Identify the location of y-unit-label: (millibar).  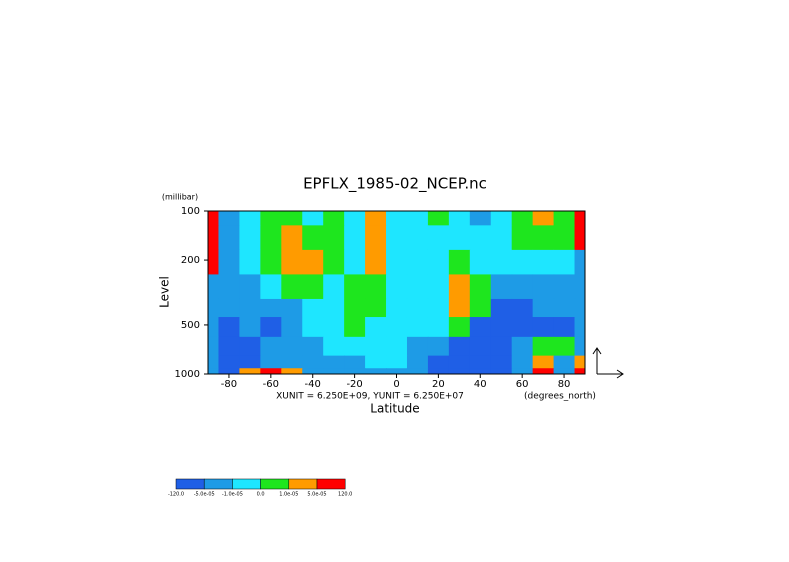
(180, 197).